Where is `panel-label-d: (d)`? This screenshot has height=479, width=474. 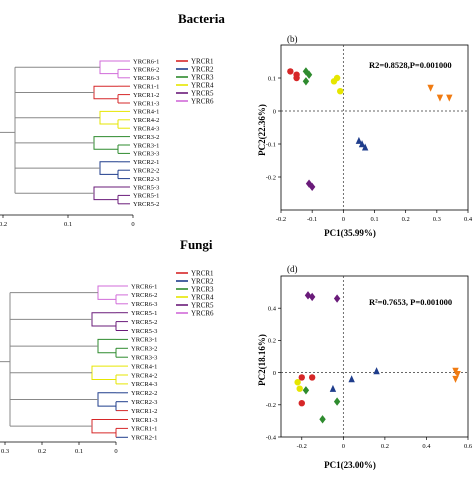
panel-label-d: (d) is located at coordinates (292, 269).